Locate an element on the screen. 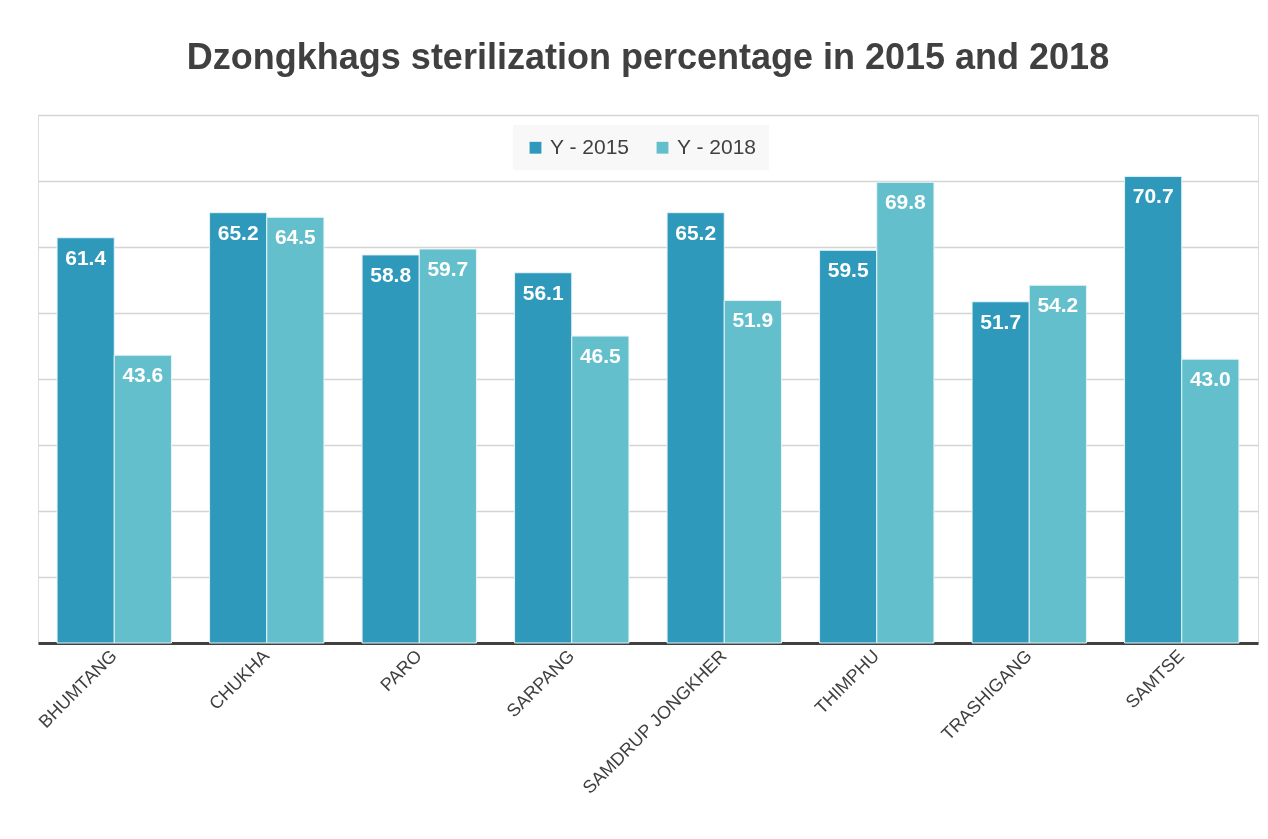 This screenshot has height=839, width=1268. data-label: 61.4 is located at coordinates (86, 257).